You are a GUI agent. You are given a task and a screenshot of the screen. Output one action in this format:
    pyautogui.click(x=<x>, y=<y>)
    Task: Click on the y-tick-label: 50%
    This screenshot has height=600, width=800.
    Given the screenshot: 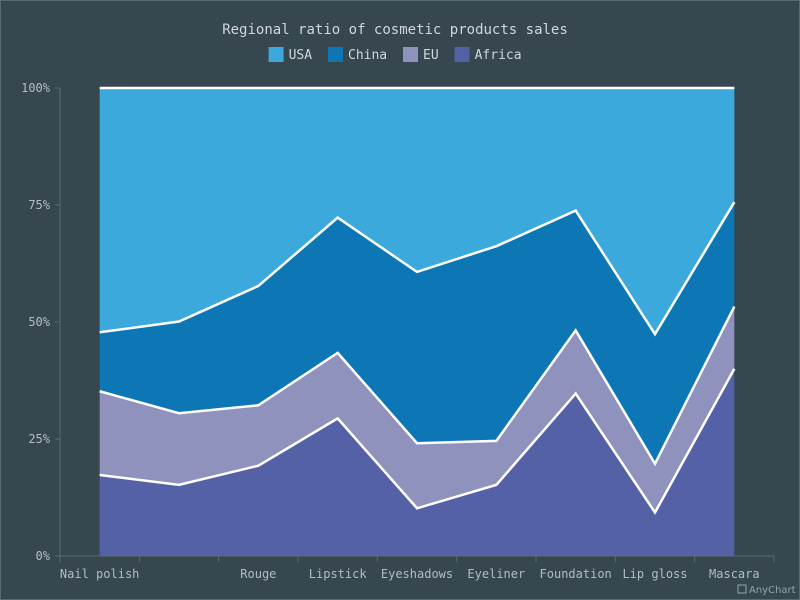 What is the action you would take?
    pyautogui.click(x=39, y=322)
    